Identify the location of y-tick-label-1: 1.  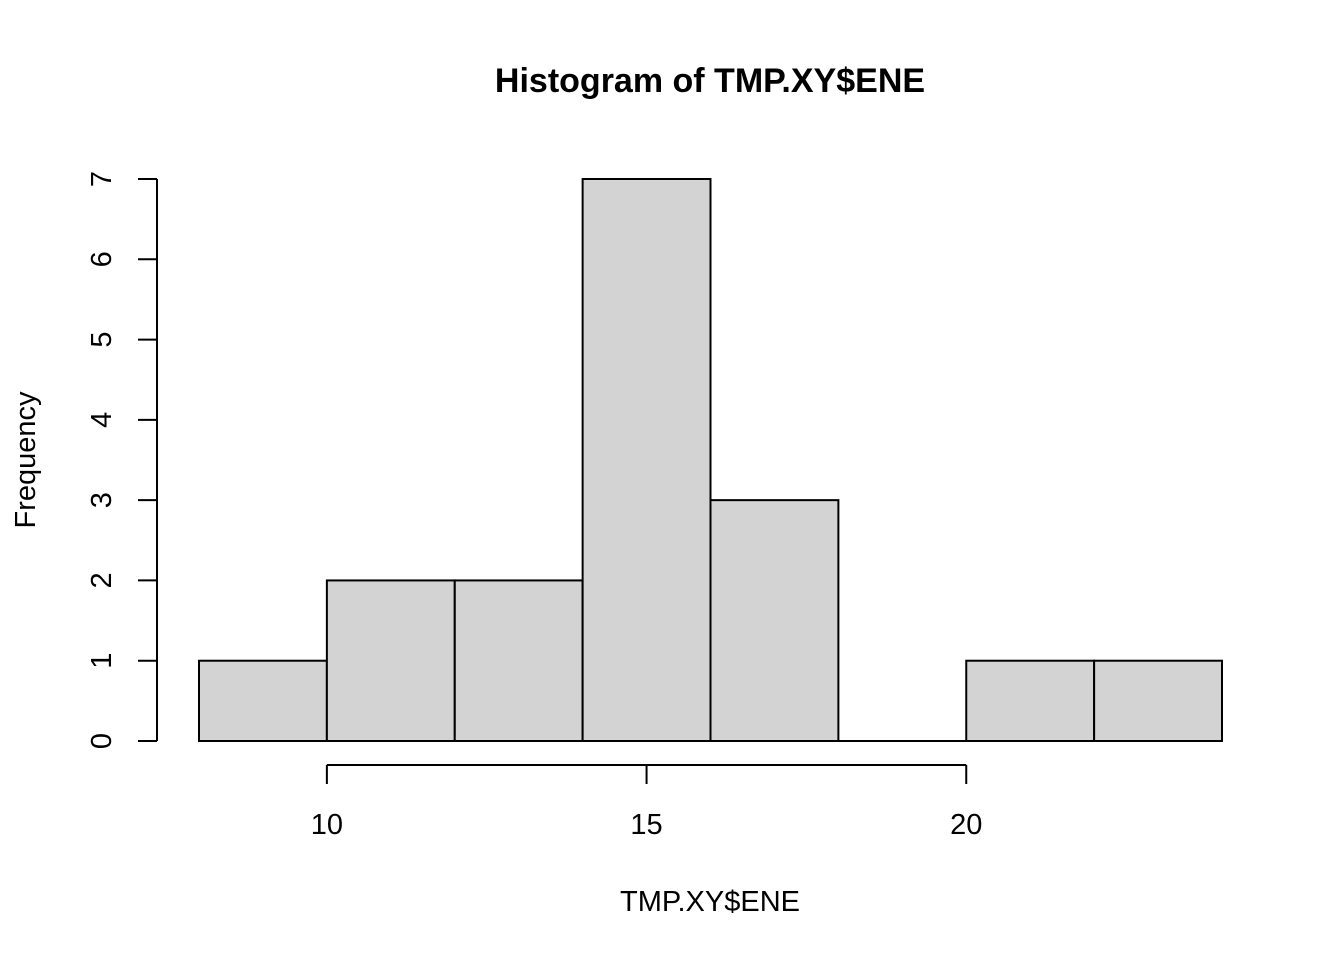
(102, 661).